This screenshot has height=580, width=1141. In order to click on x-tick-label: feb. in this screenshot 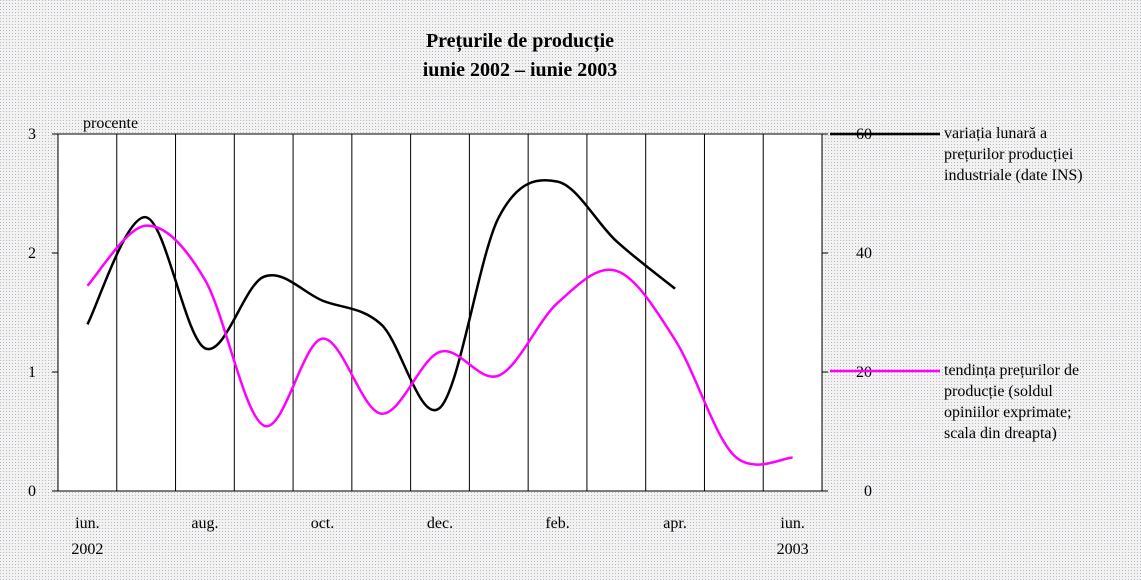, I will do `click(557, 523)`.